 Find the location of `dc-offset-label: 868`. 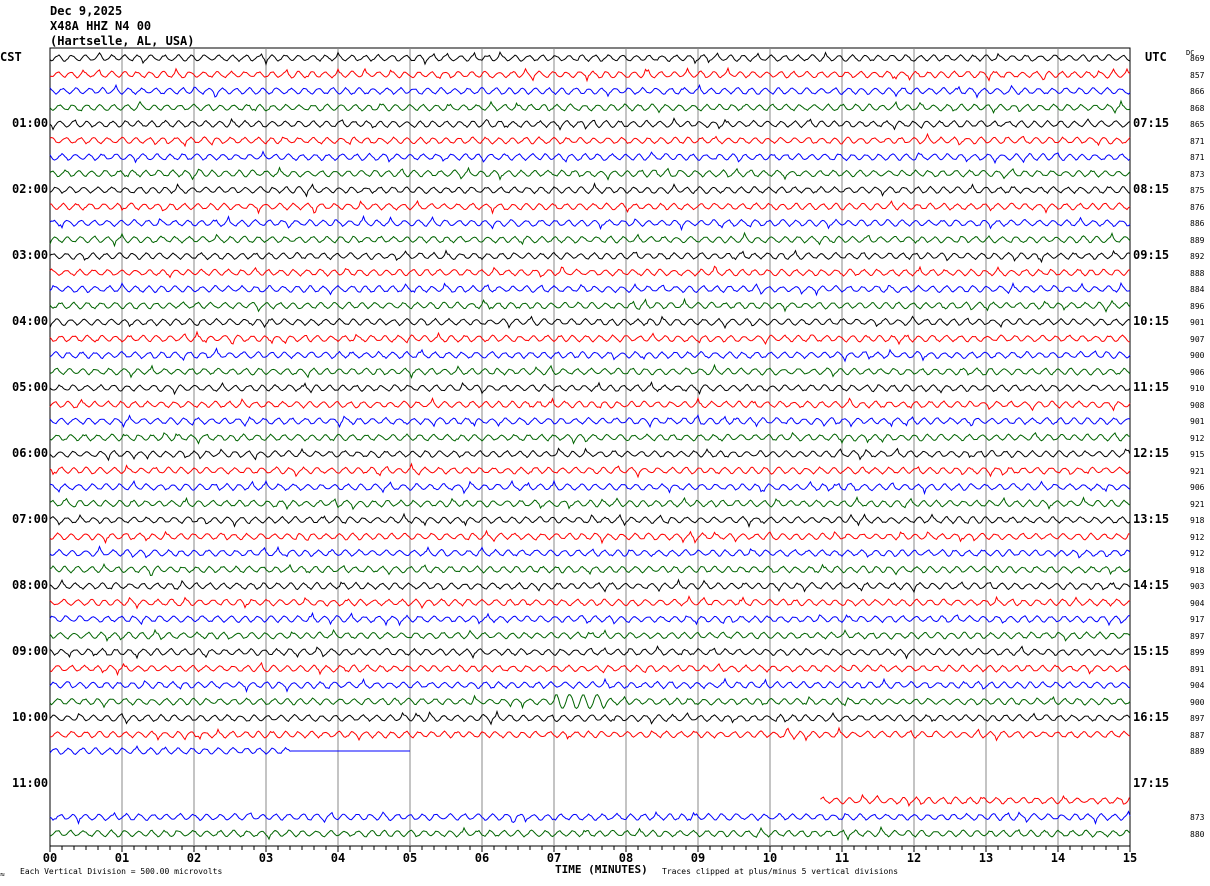

dc-offset-label: 868 is located at coordinates (1197, 108).